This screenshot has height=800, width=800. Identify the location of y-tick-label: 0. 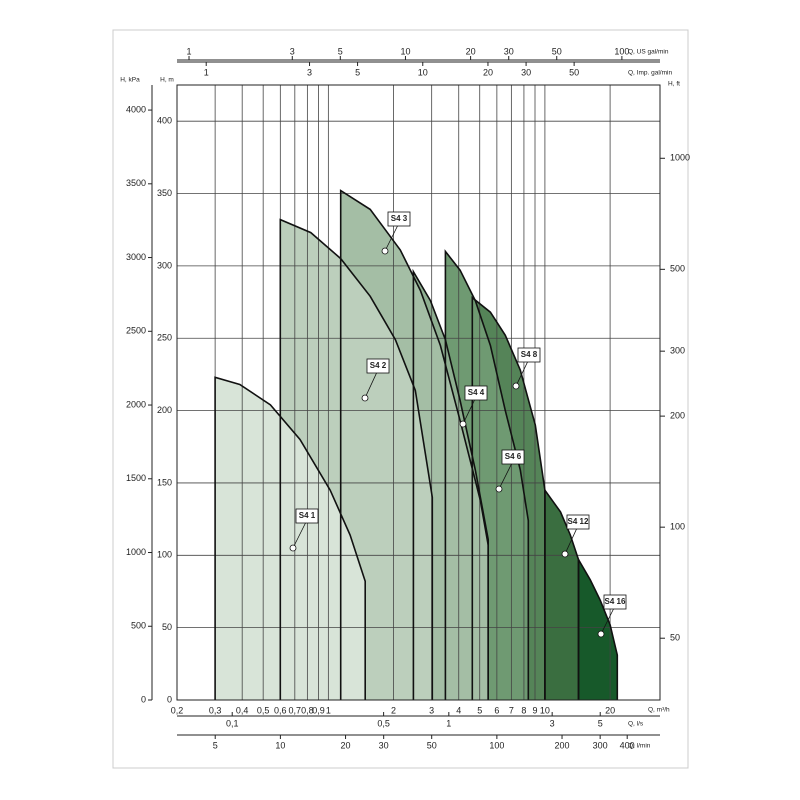
(169, 699).